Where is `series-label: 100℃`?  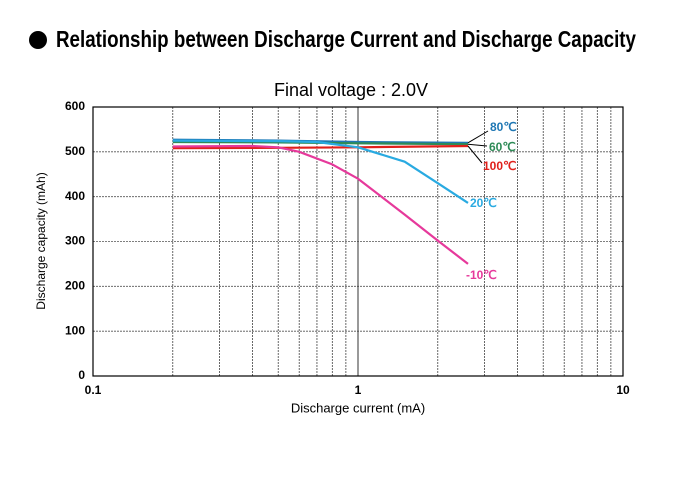 series-label: 100℃ is located at coordinates (500, 166).